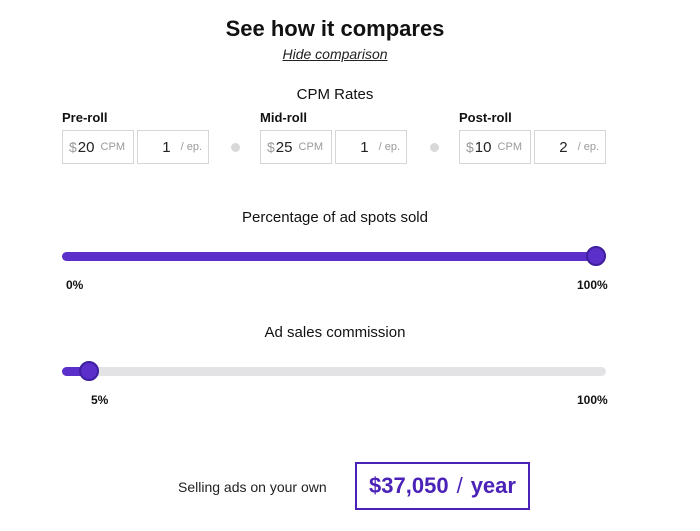  Describe the element at coordinates (493, 485) in the screenshot. I see `result-period: year` at that location.